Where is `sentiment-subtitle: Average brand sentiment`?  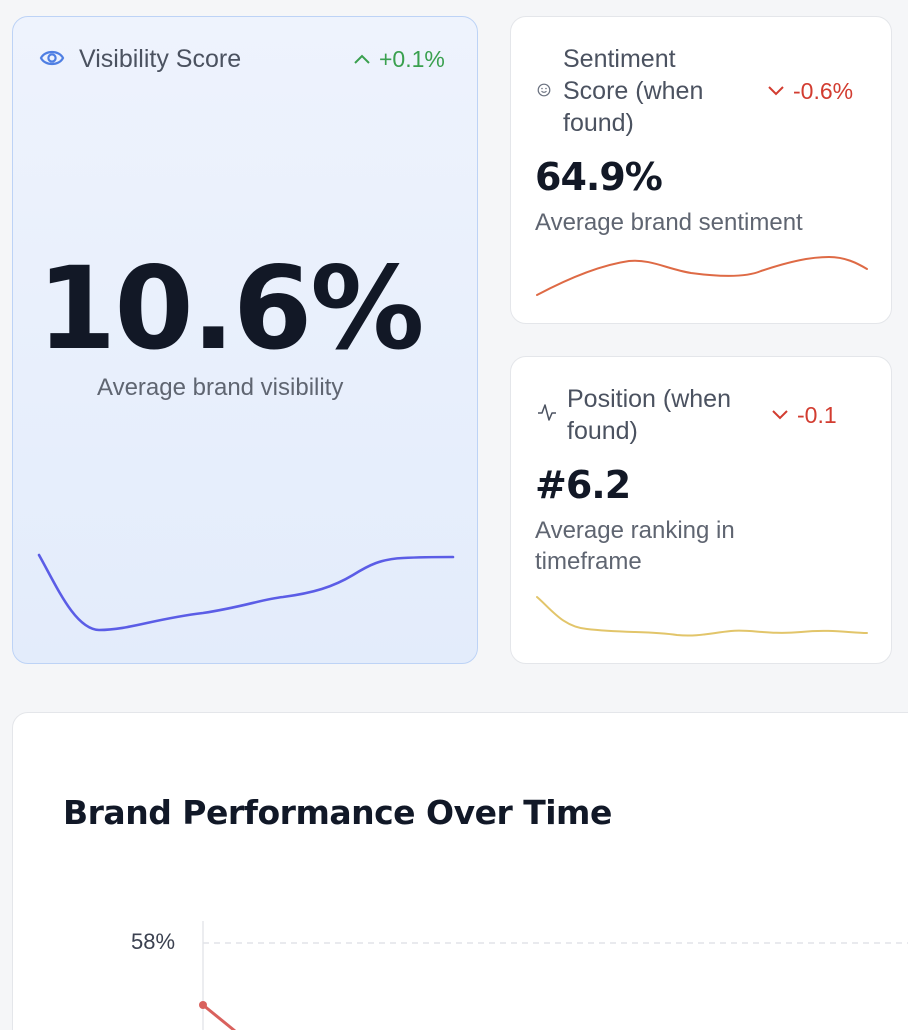
sentiment-subtitle: Average brand sentiment is located at coordinates (669, 222).